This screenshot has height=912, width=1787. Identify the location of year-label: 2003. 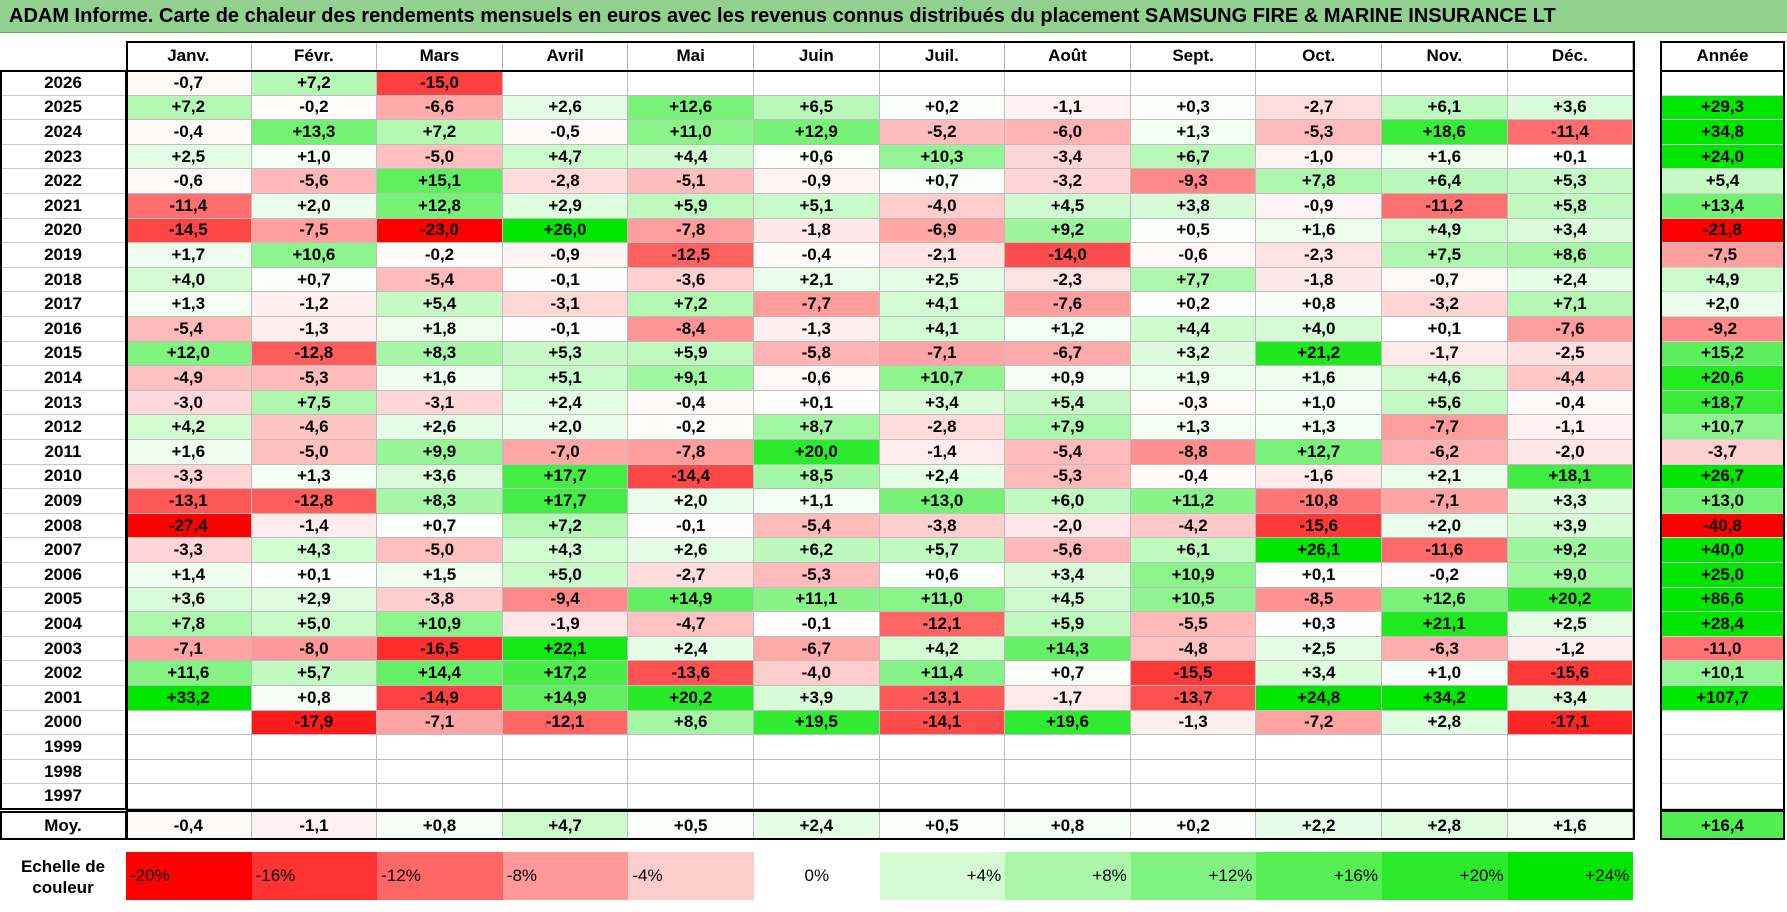
(63, 649).